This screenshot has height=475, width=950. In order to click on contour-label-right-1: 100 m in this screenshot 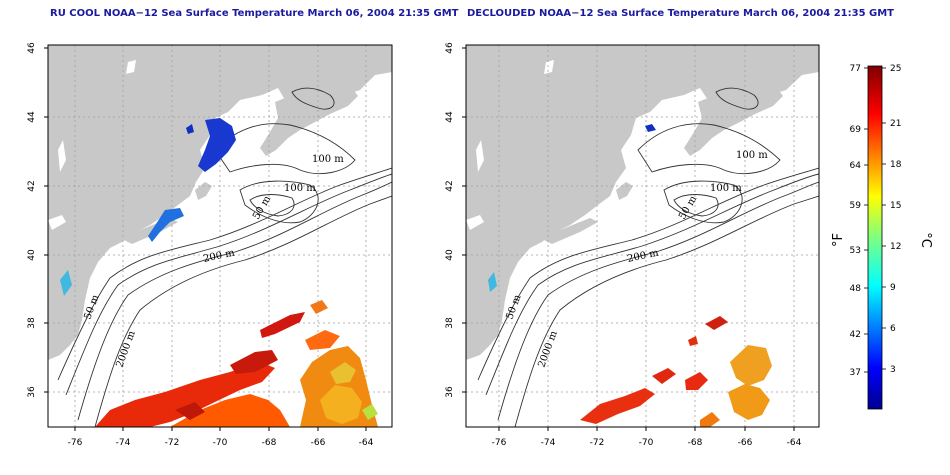, I will do `click(752, 155)`.